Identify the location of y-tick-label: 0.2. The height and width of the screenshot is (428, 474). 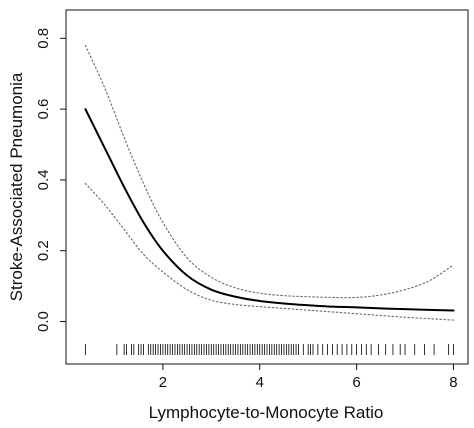
(43, 250).